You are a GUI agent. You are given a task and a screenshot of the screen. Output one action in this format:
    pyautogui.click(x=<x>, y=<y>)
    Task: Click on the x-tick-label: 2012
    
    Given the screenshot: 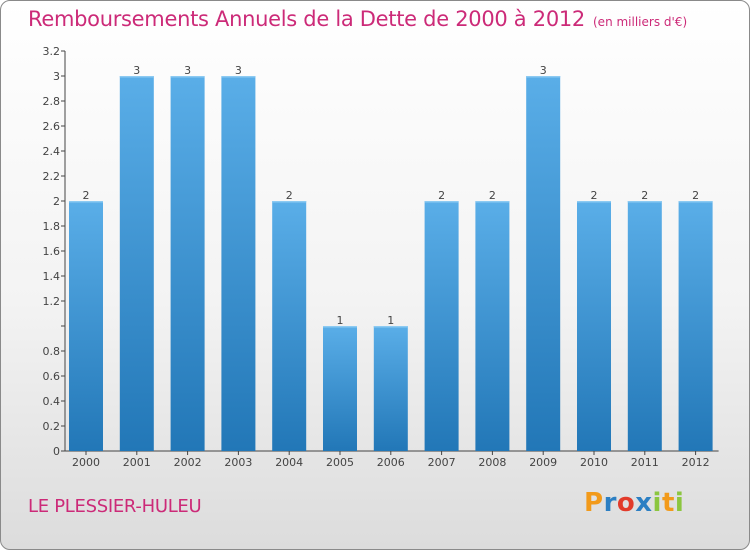 What is the action you would take?
    pyautogui.click(x=696, y=462)
    